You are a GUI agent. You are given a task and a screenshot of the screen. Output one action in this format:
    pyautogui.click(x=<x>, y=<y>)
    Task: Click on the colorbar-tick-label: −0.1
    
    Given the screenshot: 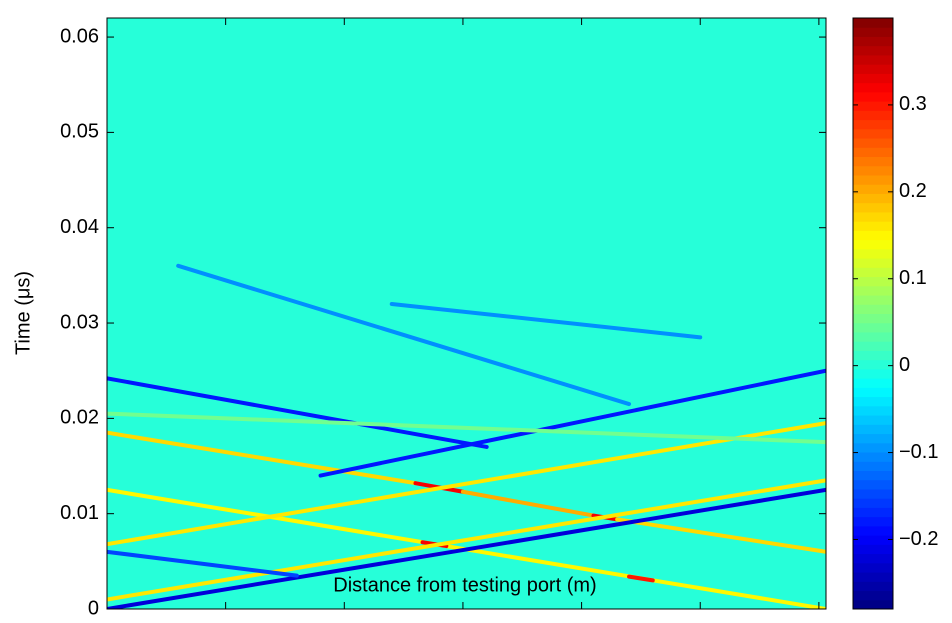 What is the action you would take?
    pyautogui.click(x=918, y=452)
    